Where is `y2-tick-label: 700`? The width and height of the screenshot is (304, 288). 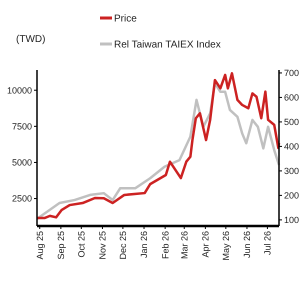 y2-tick-label: 700 is located at coordinates (292, 73).